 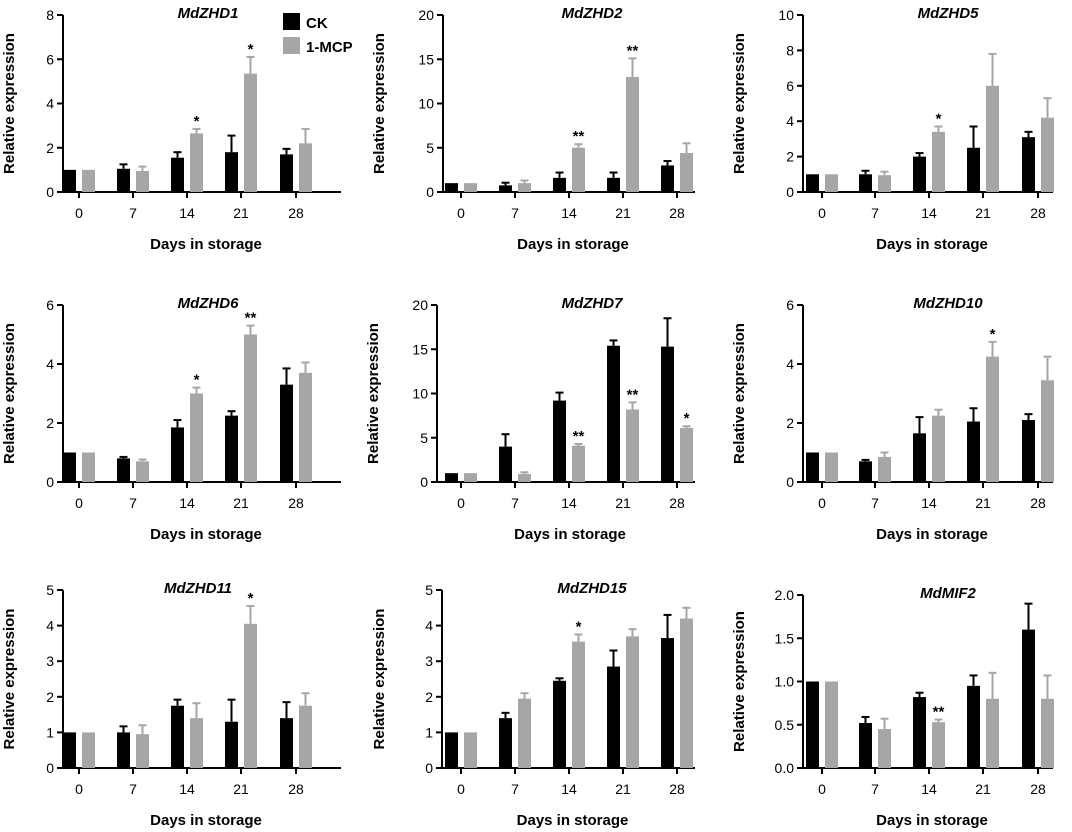 I want to click on y-tick-label: 10, so click(x=426, y=104).